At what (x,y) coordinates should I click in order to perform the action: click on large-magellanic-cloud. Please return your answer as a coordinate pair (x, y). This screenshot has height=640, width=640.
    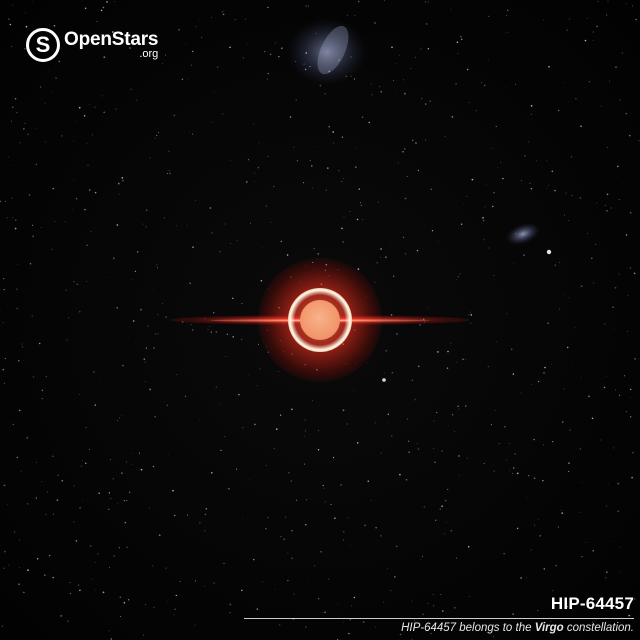
    Looking at the image, I should click on (327, 52).